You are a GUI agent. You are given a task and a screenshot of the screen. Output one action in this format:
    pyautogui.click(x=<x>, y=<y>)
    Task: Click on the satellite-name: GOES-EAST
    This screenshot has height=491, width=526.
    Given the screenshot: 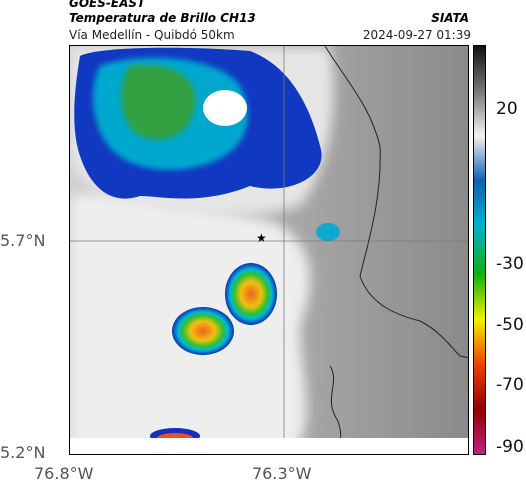 What is the action you would take?
    pyautogui.click(x=107, y=5)
    